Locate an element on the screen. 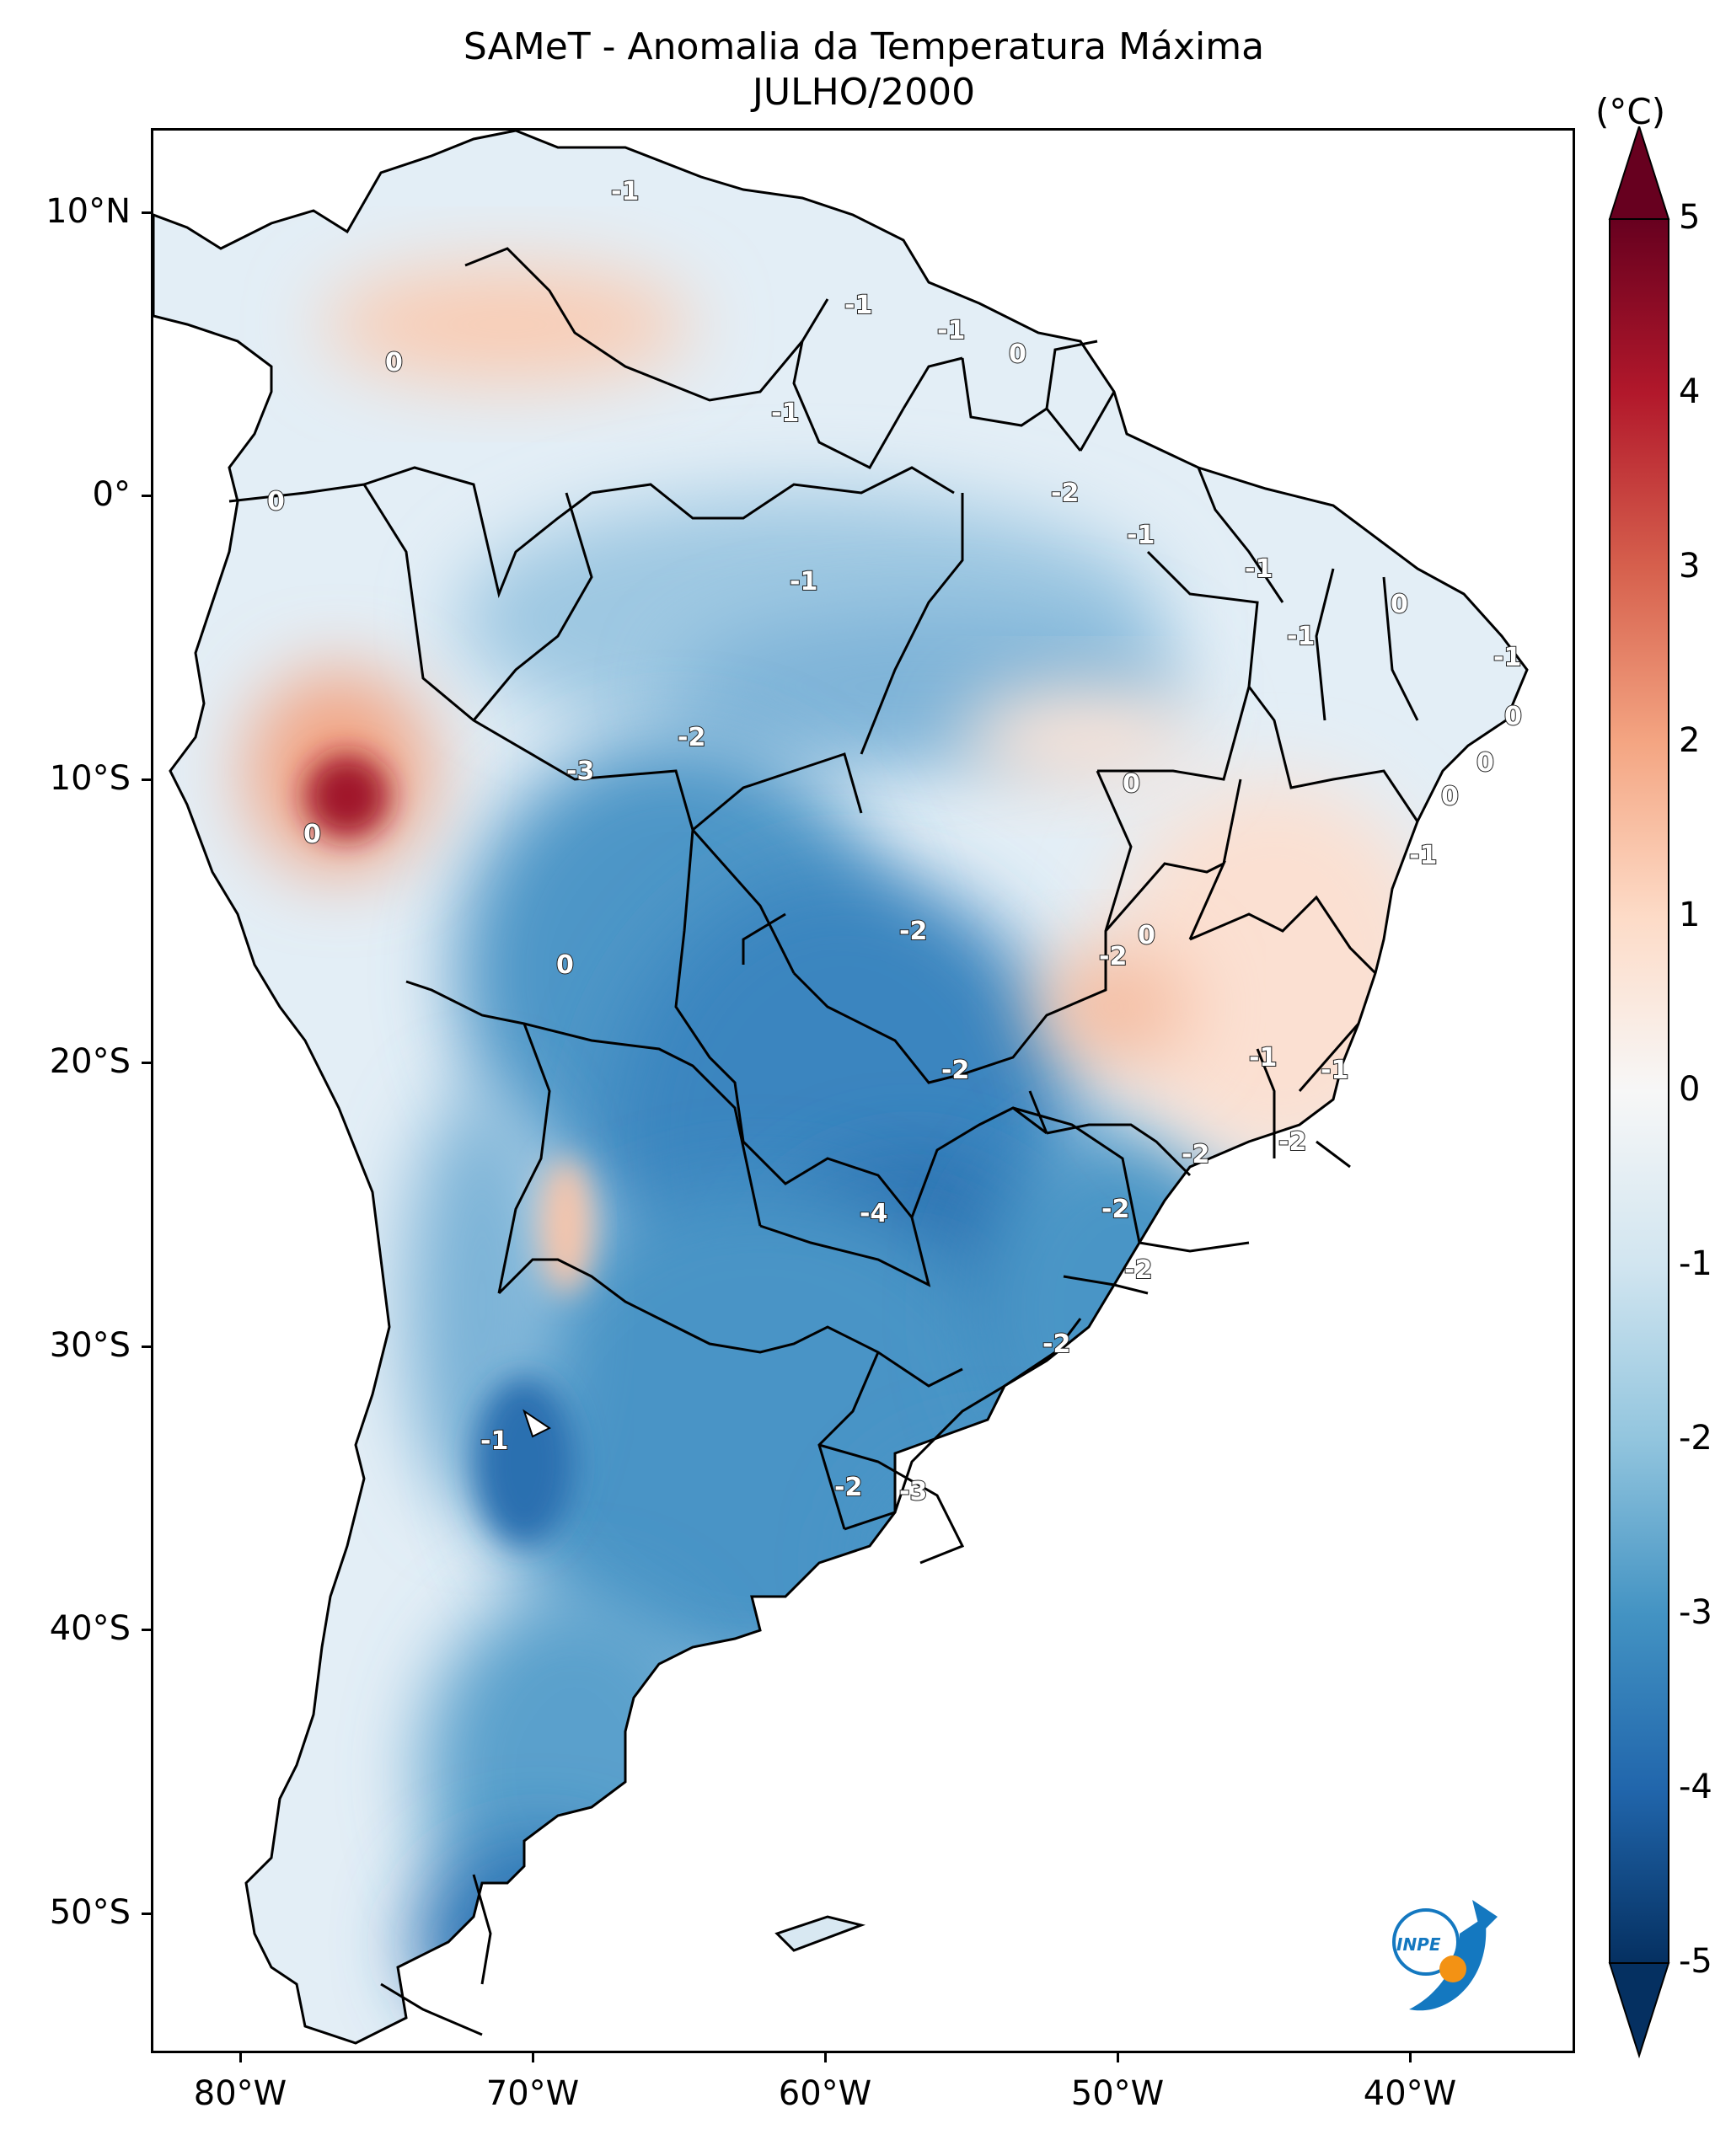 This screenshot has width=1731, height=2156. colorbar-tick-1: 1 is located at coordinates (1690, 915).